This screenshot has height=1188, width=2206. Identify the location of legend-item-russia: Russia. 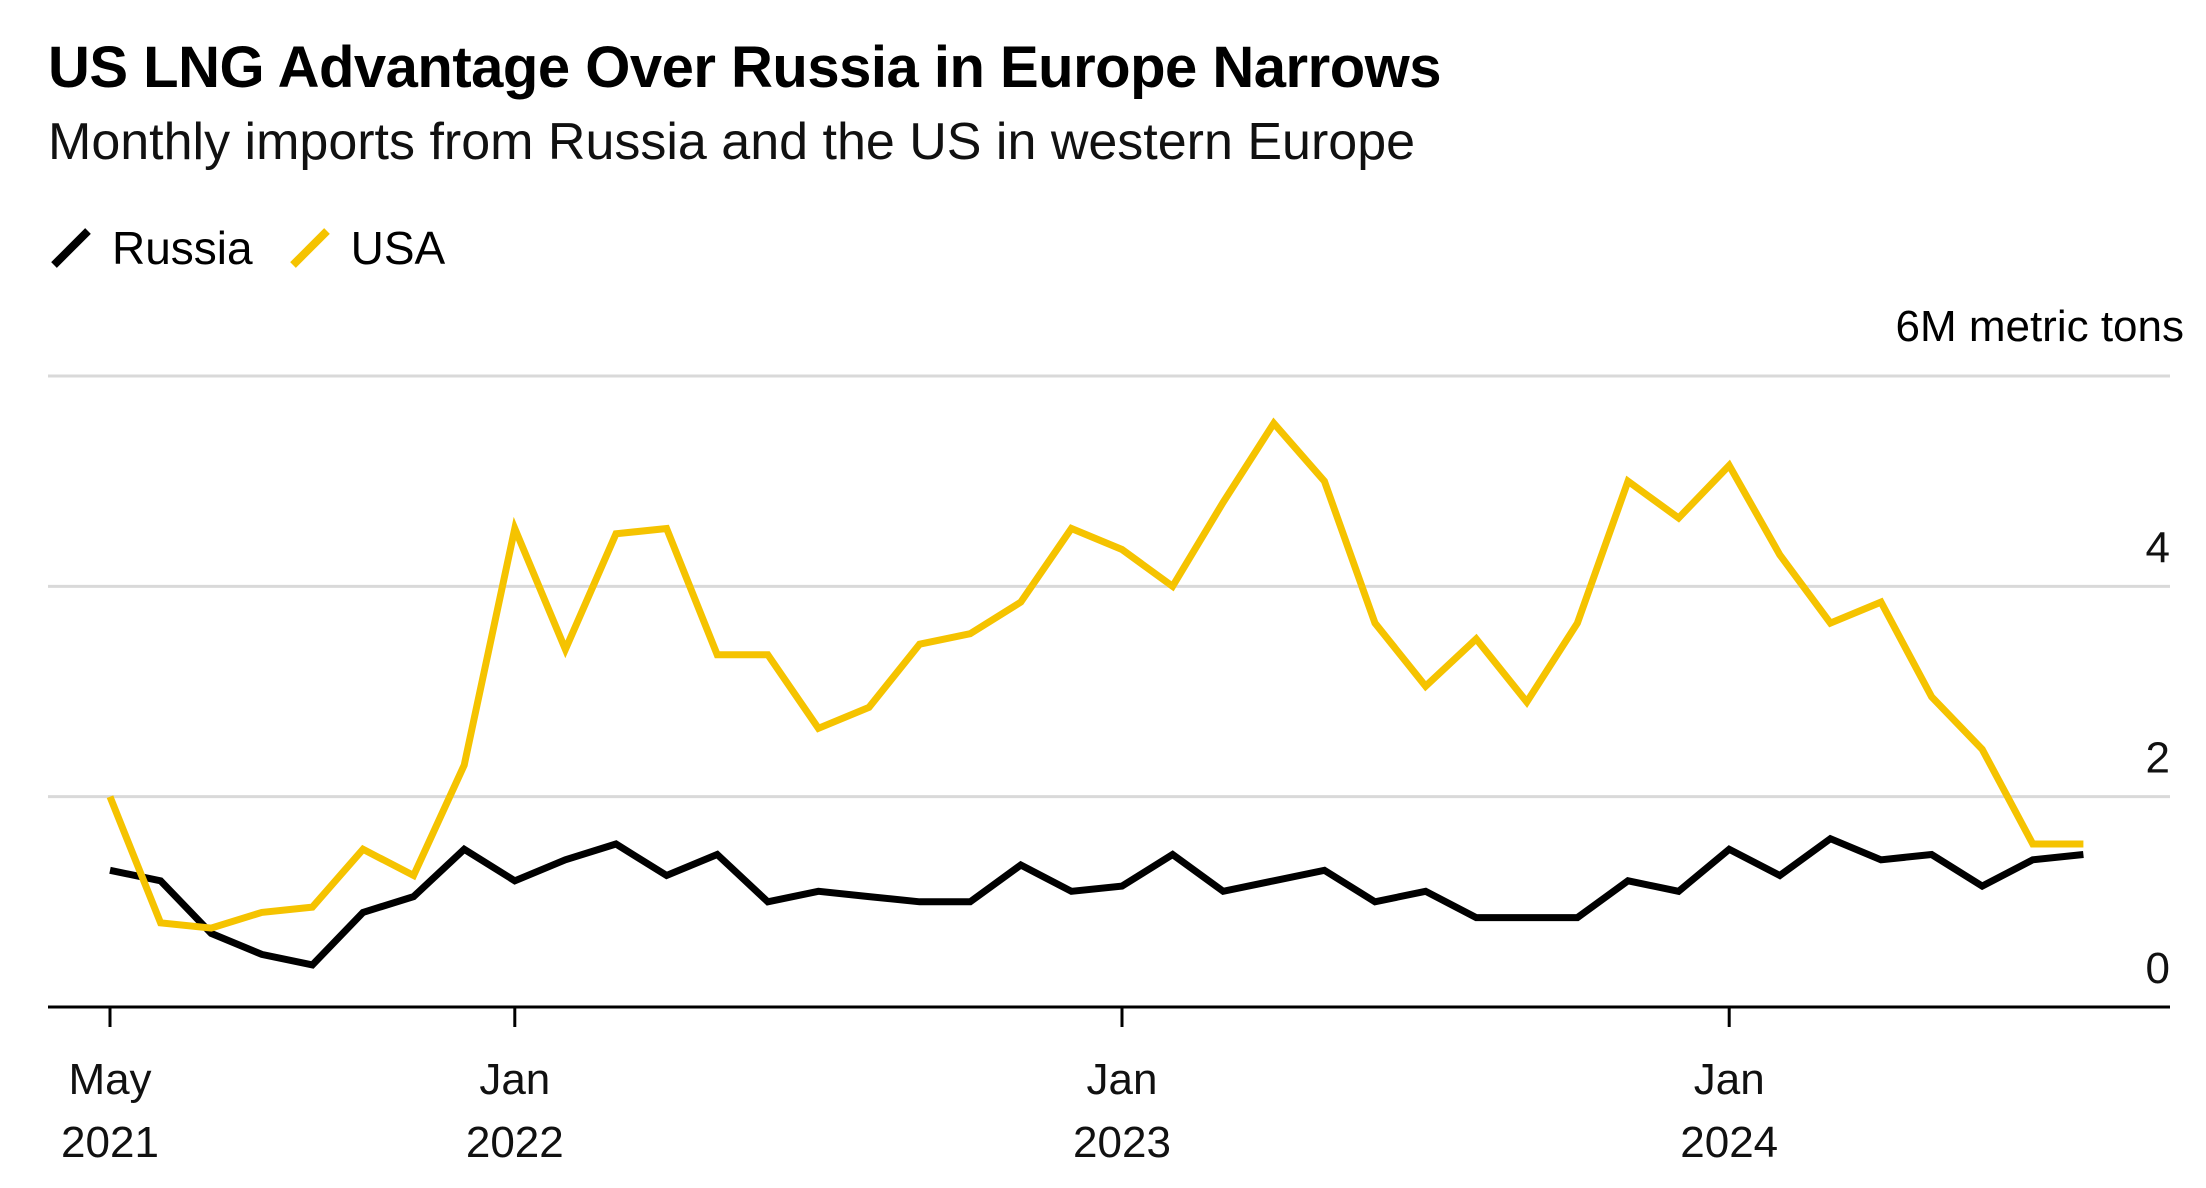
(150, 248).